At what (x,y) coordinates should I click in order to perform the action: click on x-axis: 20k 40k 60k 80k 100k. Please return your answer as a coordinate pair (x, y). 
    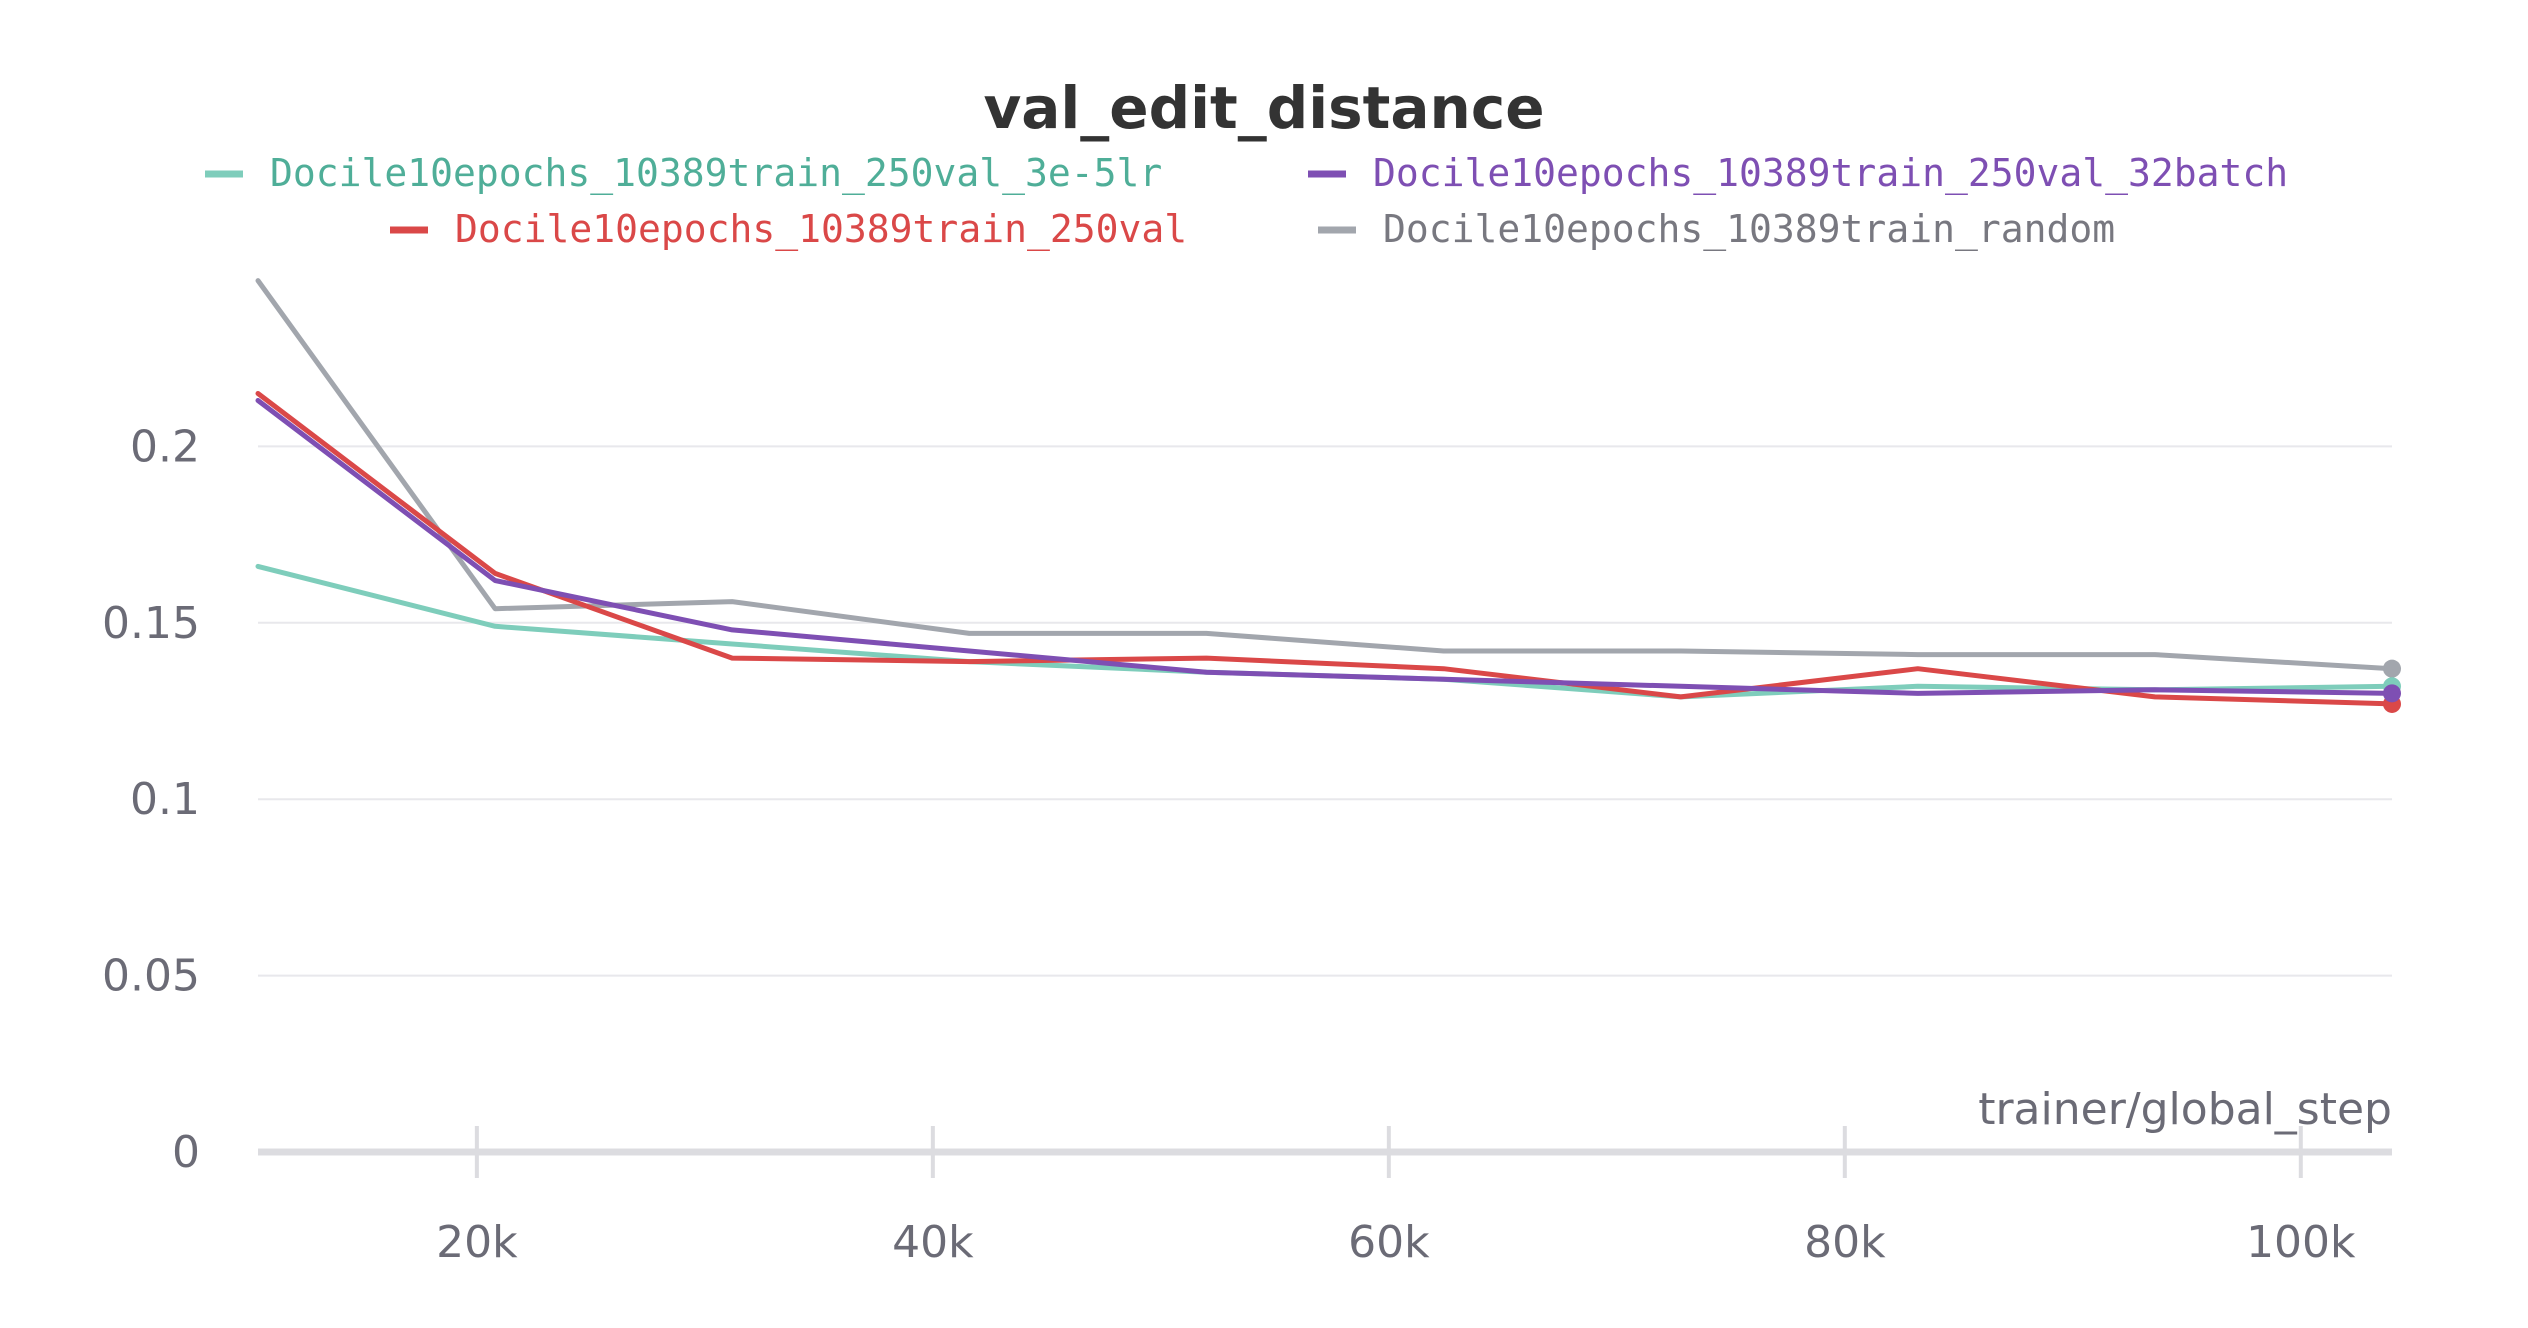
    Looking at the image, I should click on (1325, 1197).